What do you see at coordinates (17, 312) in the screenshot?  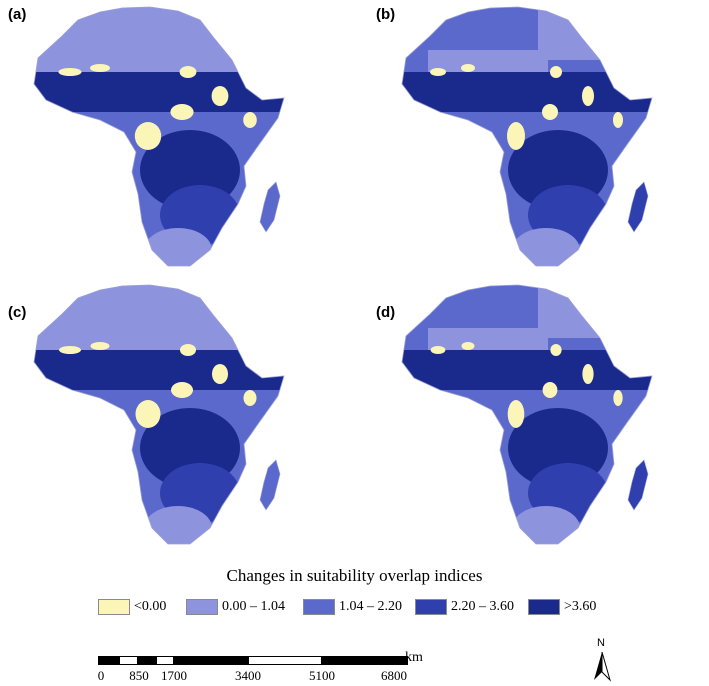 I see `panel-label-c: (c)` at bounding box center [17, 312].